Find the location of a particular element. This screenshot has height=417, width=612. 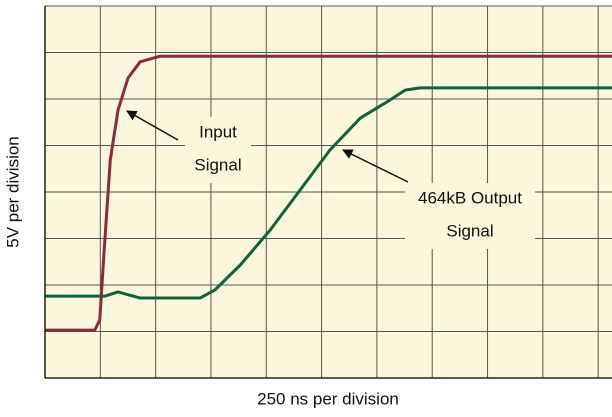

annotation-text: Input is located at coordinates (218, 131).